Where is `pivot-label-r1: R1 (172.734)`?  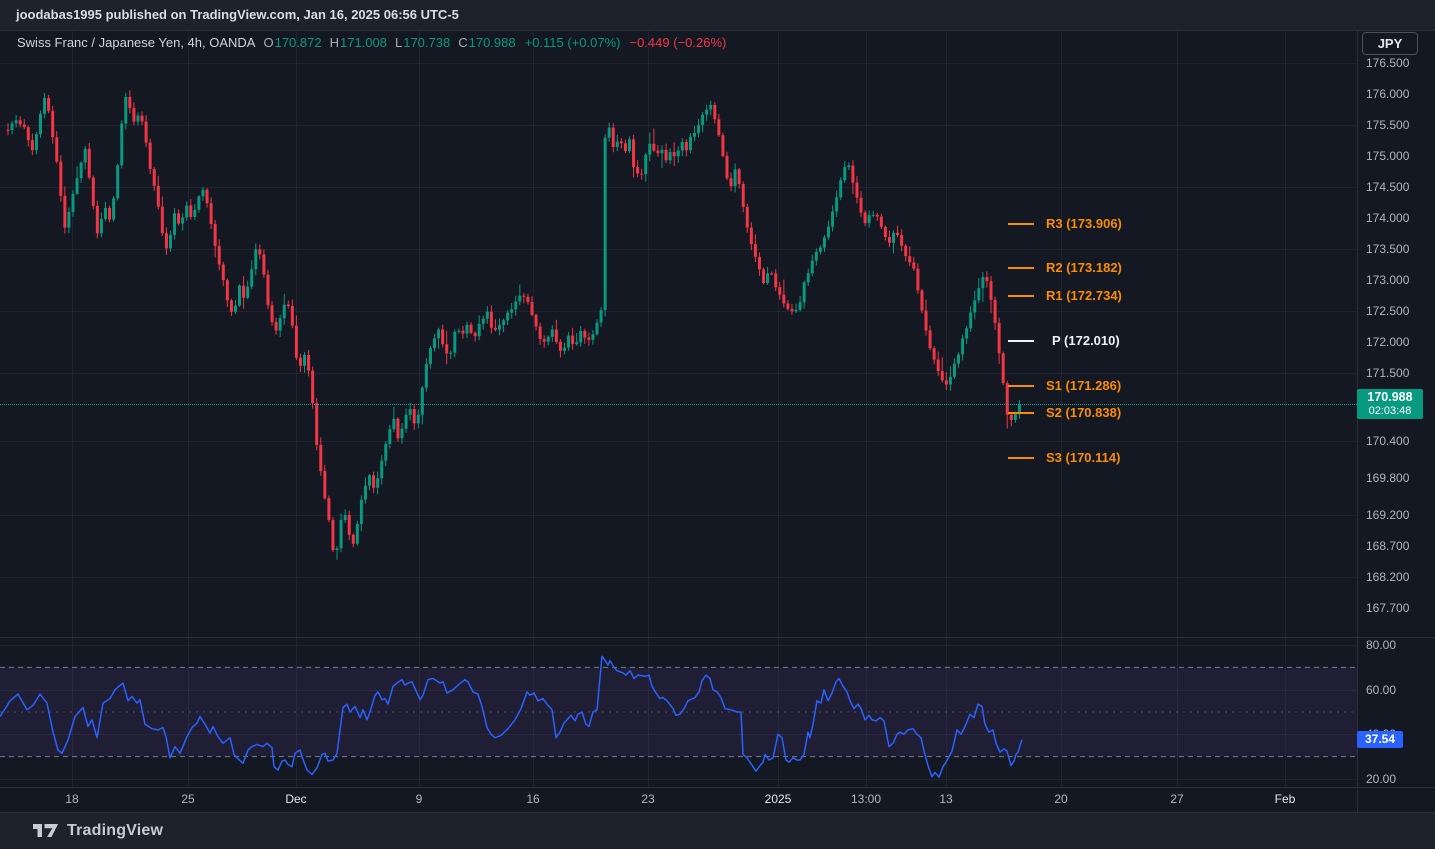 pivot-label-r1: R1 (172.734) is located at coordinates (1084, 296).